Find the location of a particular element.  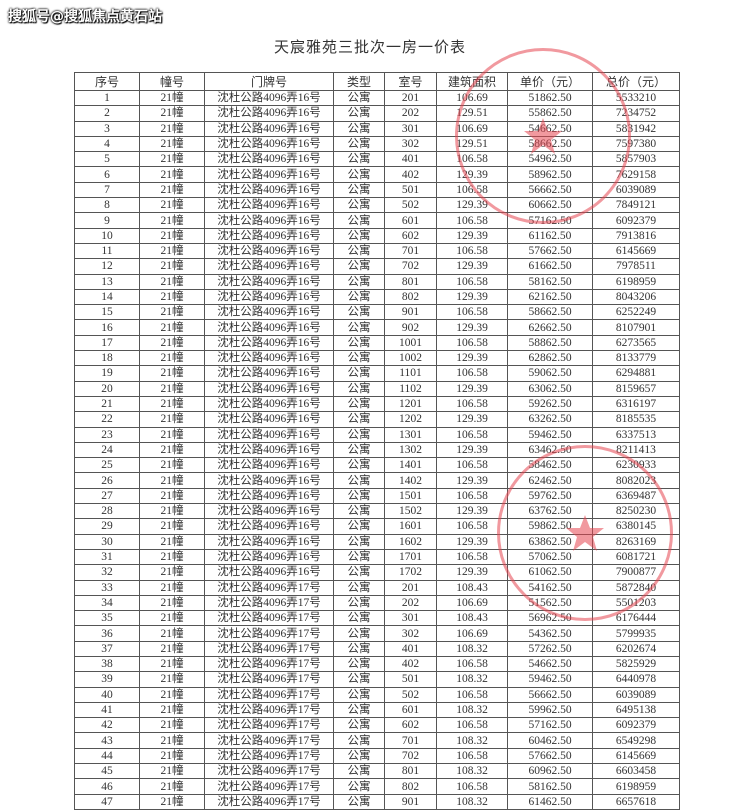

cell-seq: 22 is located at coordinates (107, 419).